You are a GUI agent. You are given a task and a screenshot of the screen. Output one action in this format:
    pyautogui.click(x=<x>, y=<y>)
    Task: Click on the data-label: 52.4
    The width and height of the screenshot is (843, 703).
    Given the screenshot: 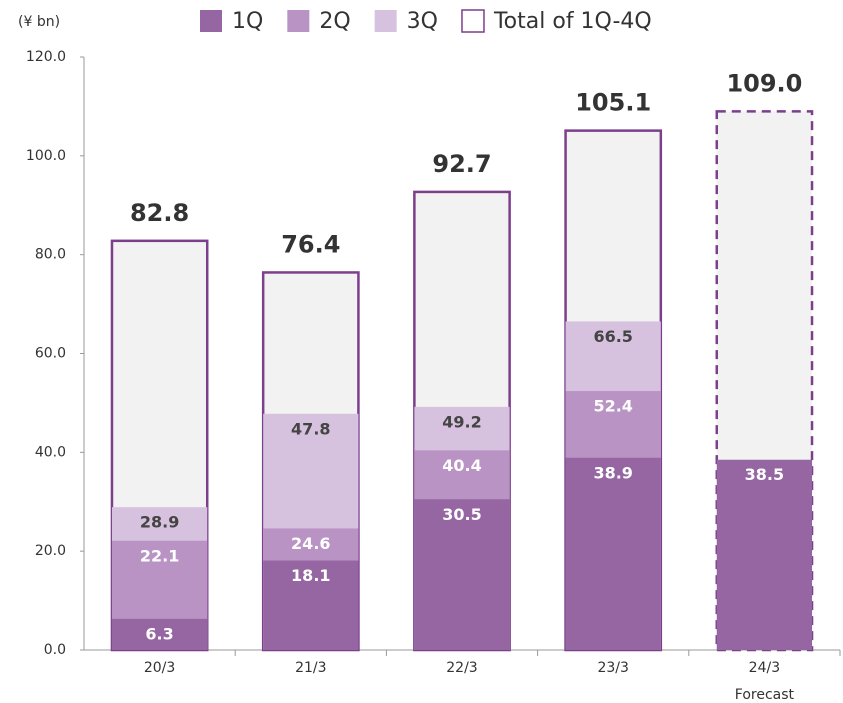 What is the action you would take?
    pyautogui.click(x=612, y=406)
    